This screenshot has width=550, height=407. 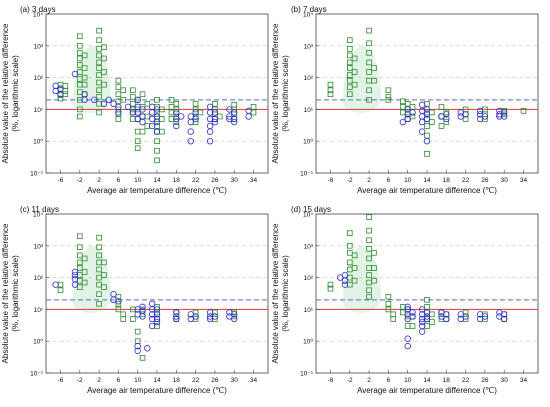 I want to click on x-tick-label: 18, so click(x=177, y=180).